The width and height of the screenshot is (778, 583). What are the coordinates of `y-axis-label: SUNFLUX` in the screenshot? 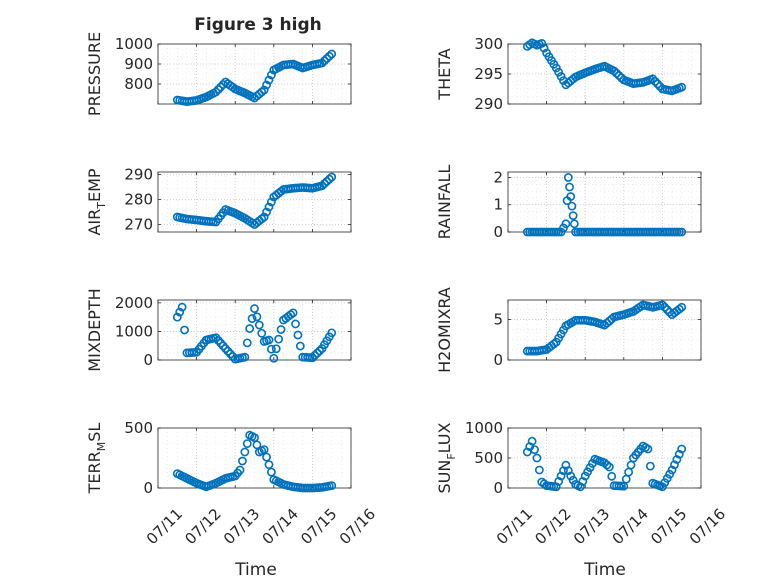 It's located at (446, 457).